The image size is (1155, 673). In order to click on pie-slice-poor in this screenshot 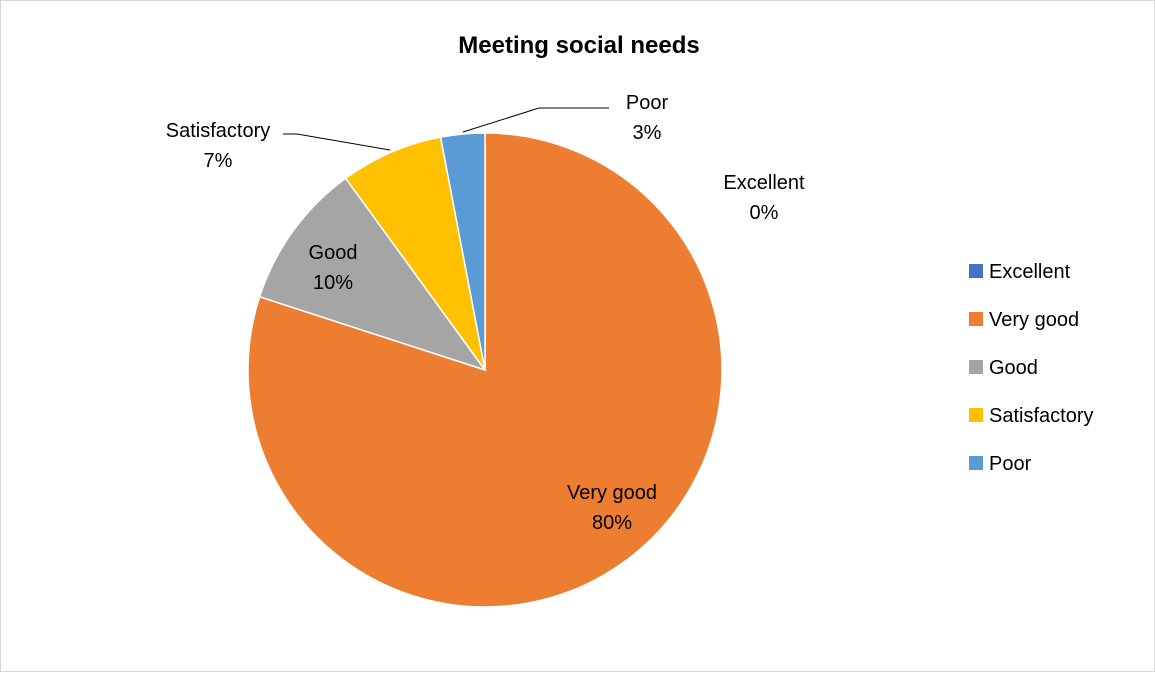, I will do `click(462, 251)`.